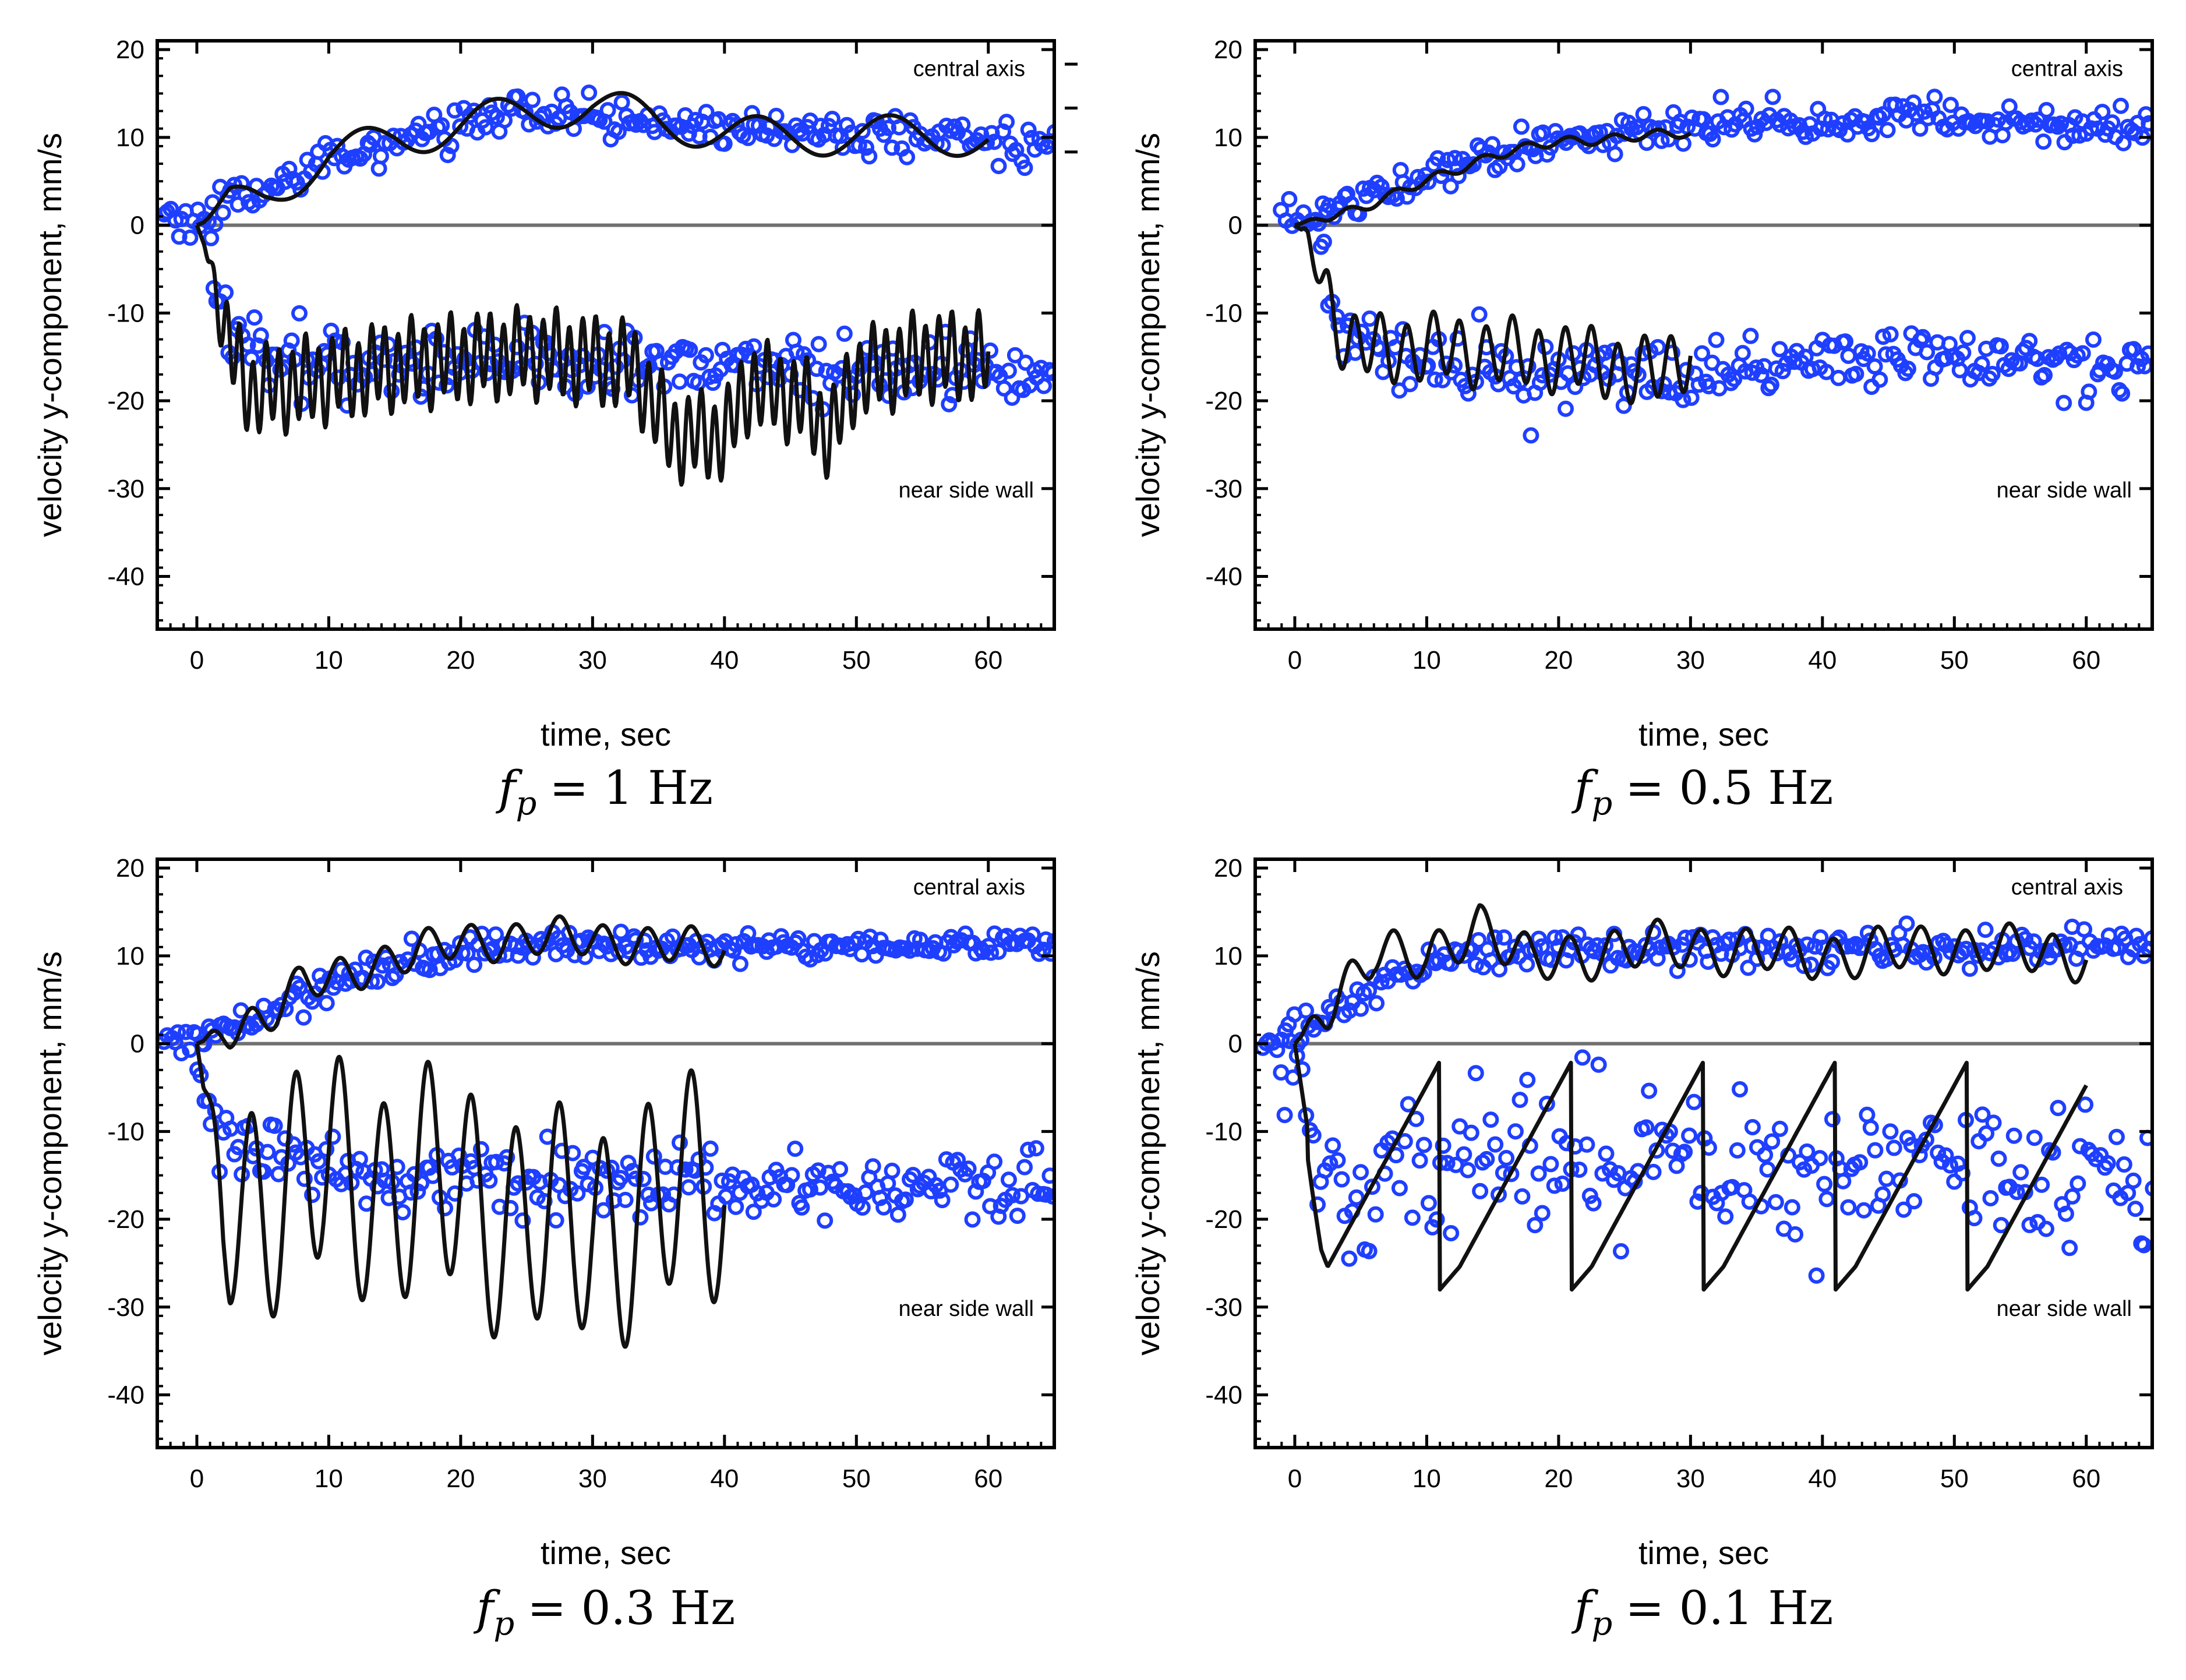  Describe the element at coordinates (605, 285) in the screenshot. I see `plot-area` at that location.